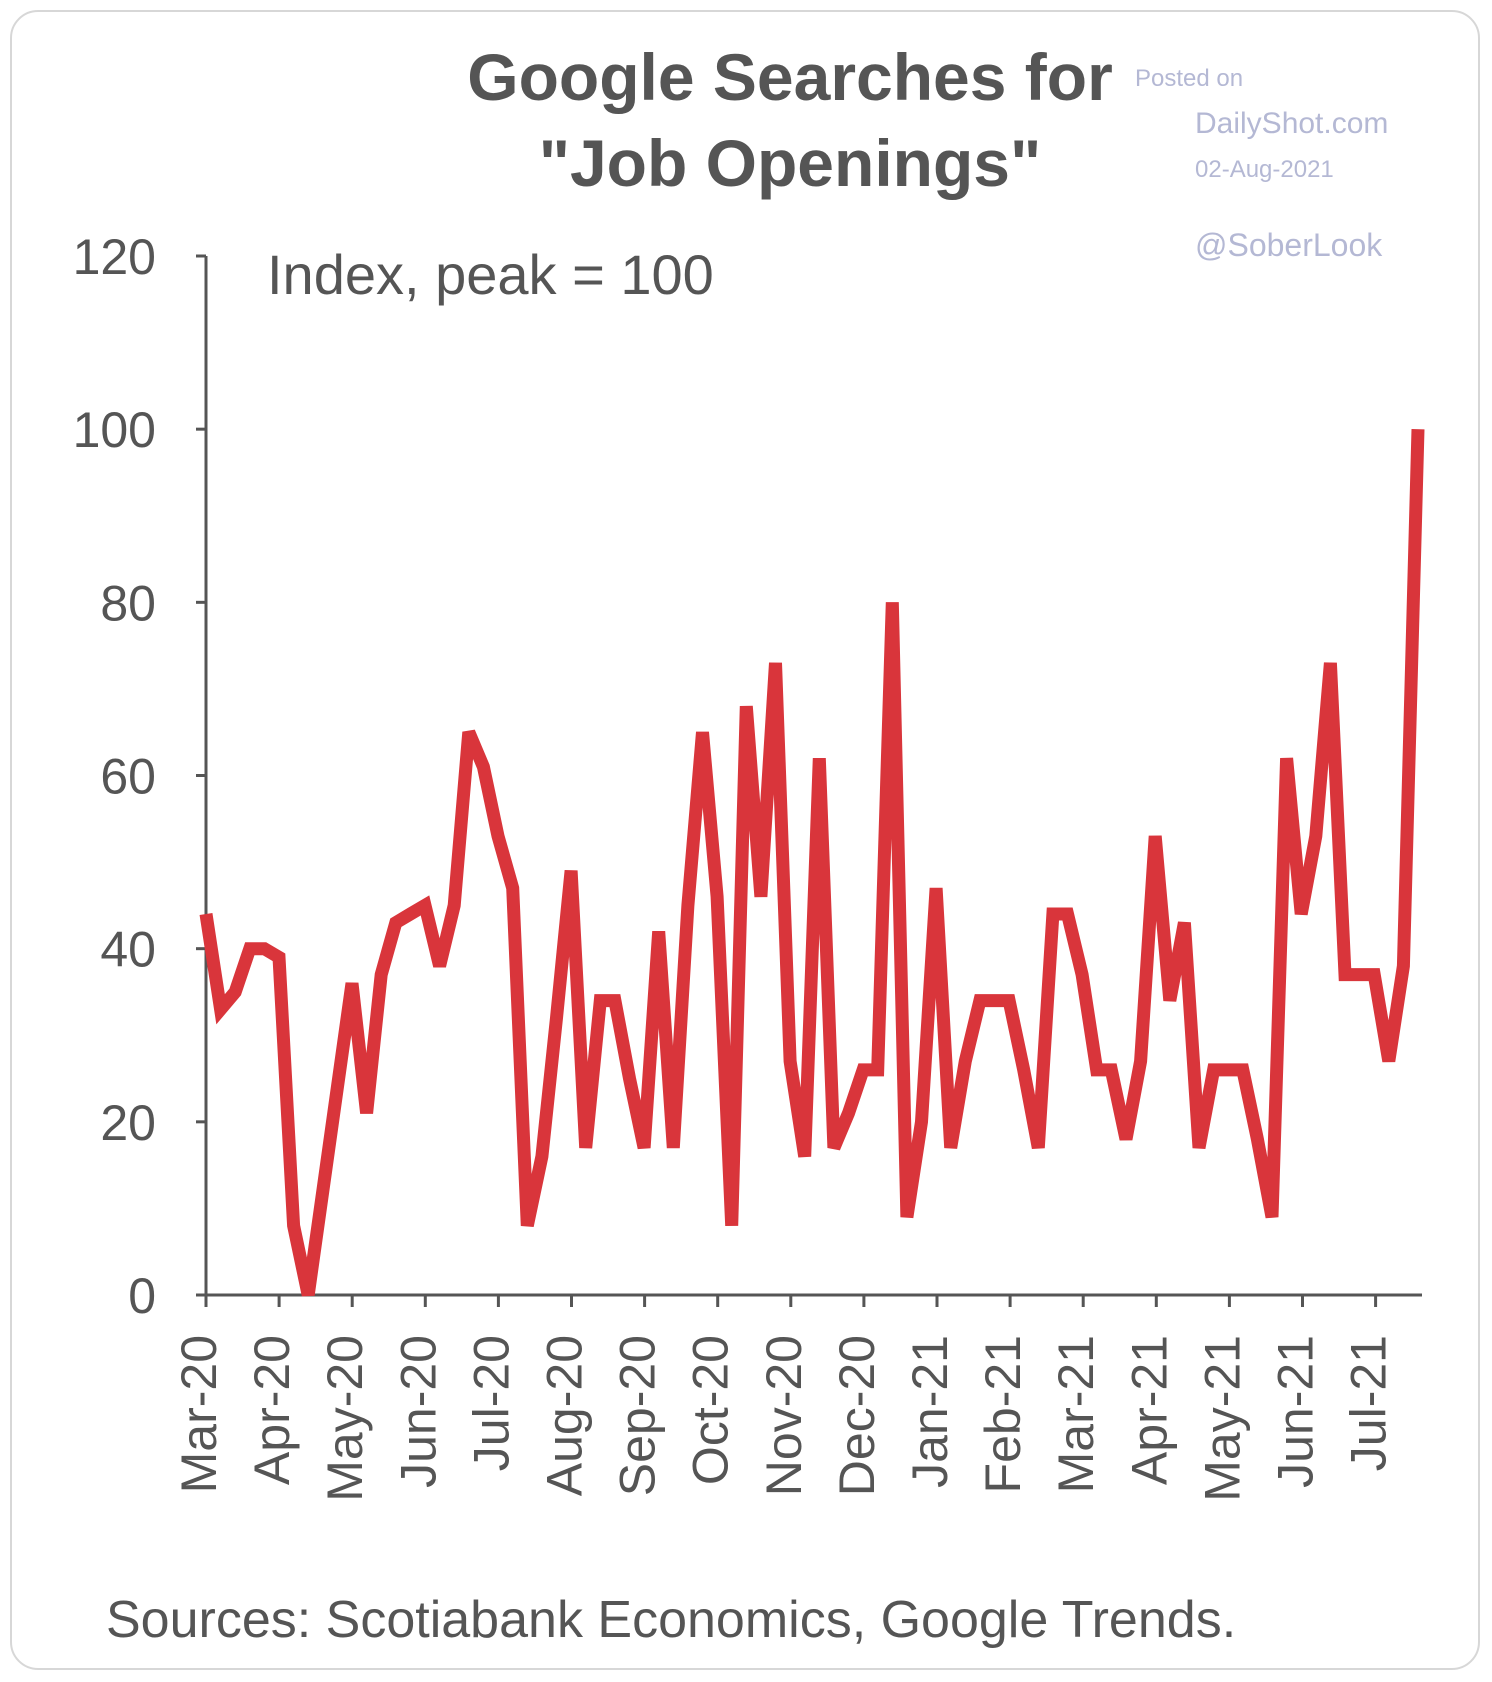 Image resolution: width=1492 pixels, height=1682 pixels. Describe the element at coordinates (1076, 1414) in the screenshot. I see `x-tick-label: Mar-21` at that location.